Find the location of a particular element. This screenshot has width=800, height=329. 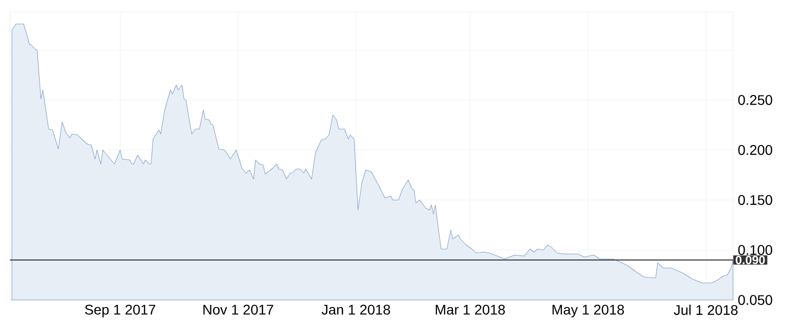

y-tick-label: 0.150 is located at coordinates (755, 200).